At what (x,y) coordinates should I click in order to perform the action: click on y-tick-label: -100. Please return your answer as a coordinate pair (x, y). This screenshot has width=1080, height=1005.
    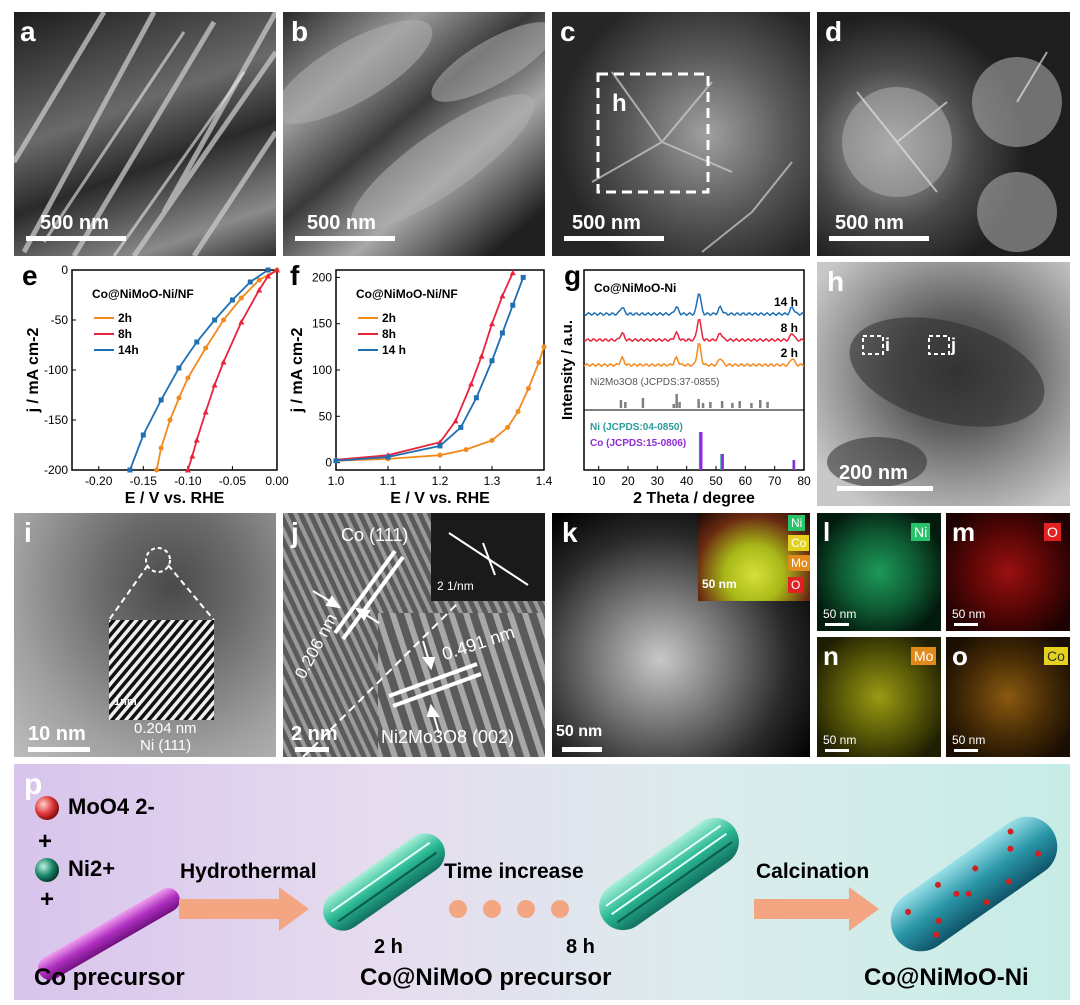
    Looking at the image, I should click on (56, 370).